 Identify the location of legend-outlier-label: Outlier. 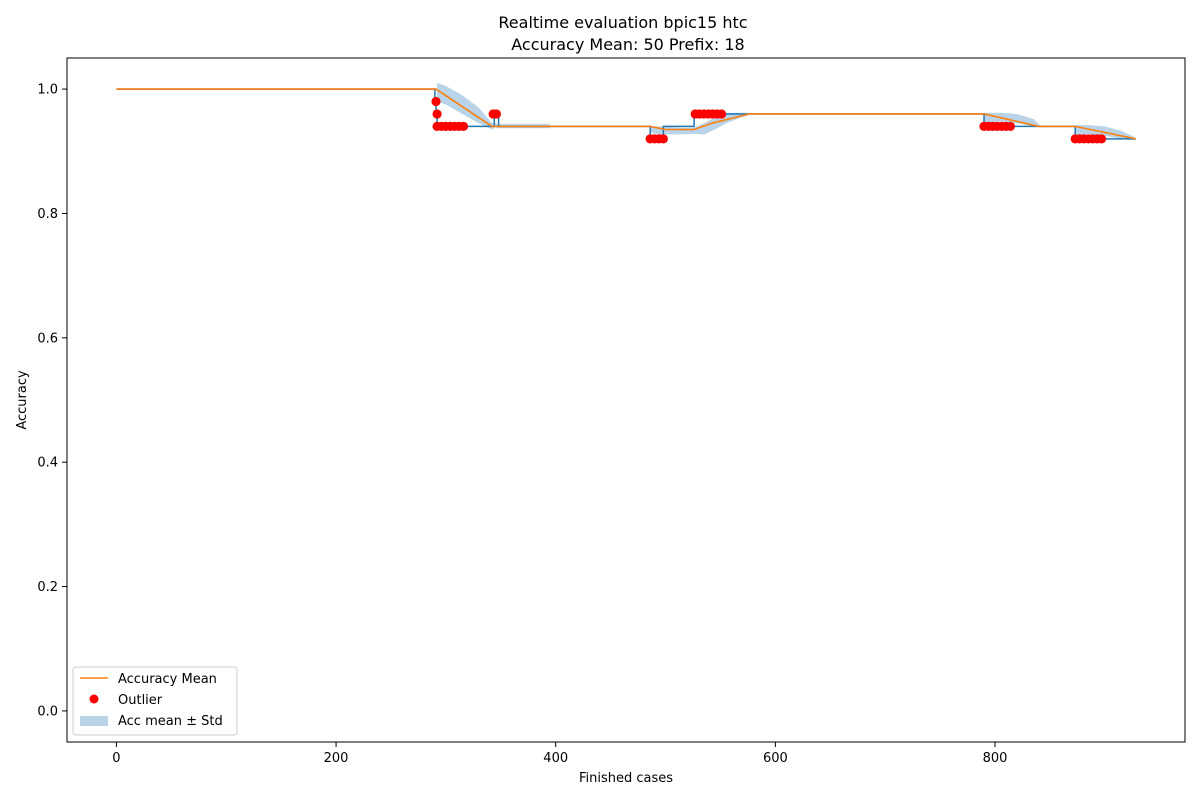
(140, 700).